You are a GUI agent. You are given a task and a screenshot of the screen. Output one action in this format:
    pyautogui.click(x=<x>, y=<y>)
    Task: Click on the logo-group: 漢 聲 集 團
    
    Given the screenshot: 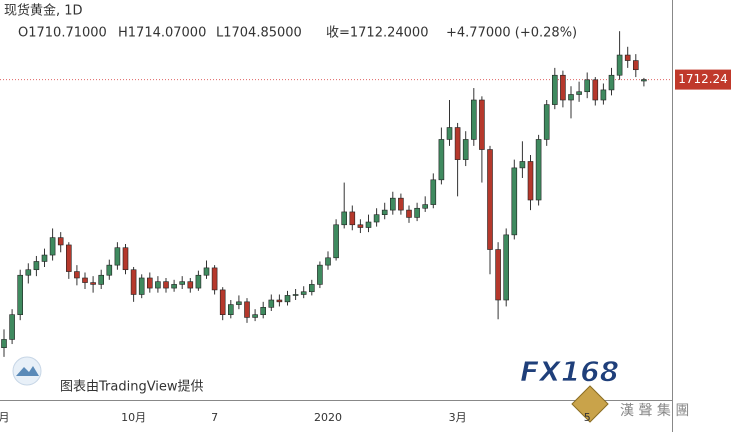 What is the action you would take?
    pyautogui.click(x=654, y=410)
    